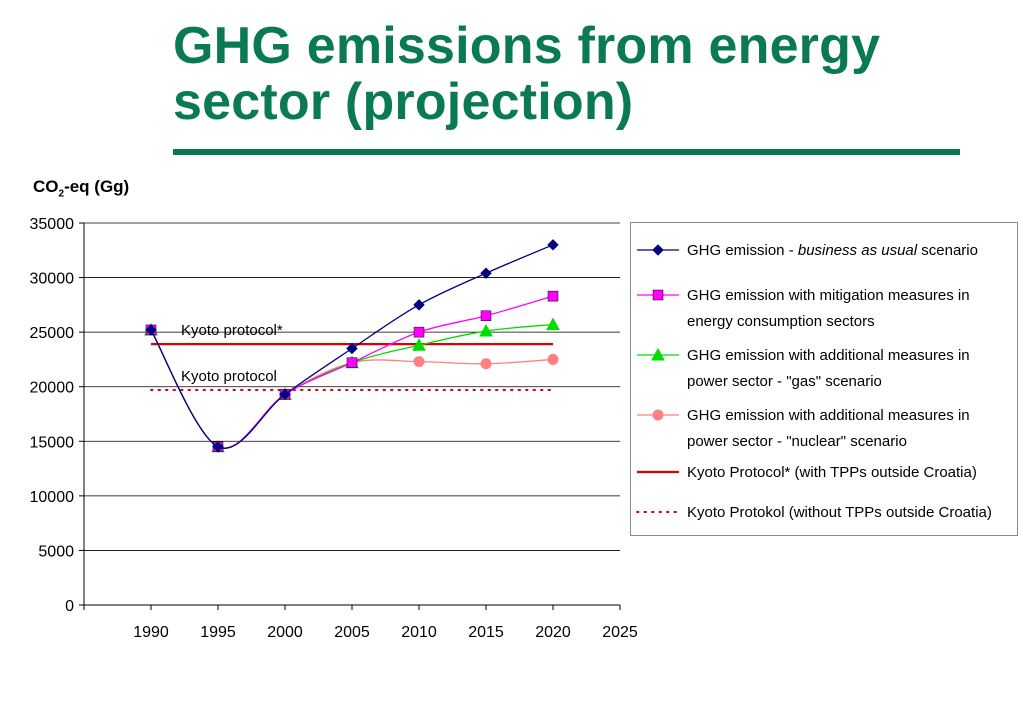 The image size is (1023, 708). What do you see at coordinates (232, 330) in the screenshot?
I see `kyoto-protocol-star-annotation: Kyoto protocol*` at bounding box center [232, 330].